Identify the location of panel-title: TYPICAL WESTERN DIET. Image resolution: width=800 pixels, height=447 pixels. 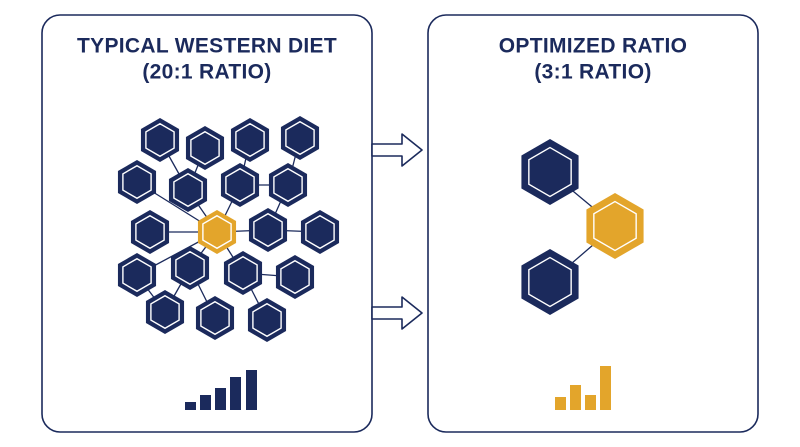
(207, 46).